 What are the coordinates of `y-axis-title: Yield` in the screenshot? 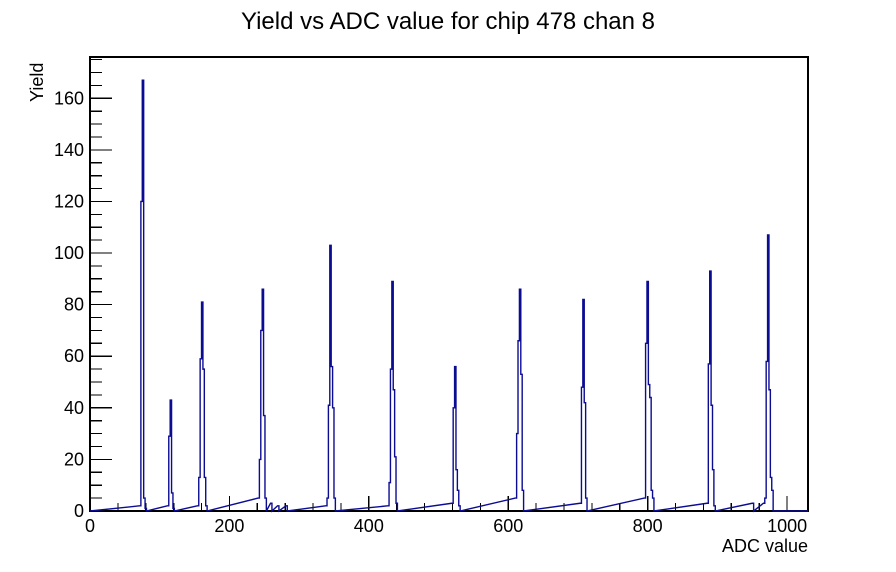 It's located at (37, 82).